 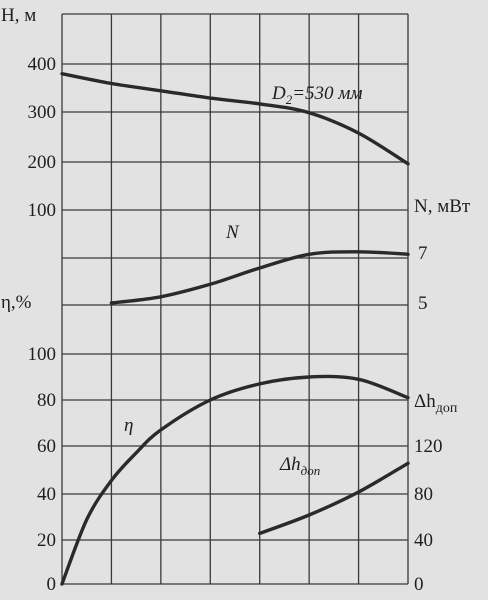 What do you see at coordinates (46, 540) in the screenshot?
I see `efficiency-tick-label: 20` at bounding box center [46, 540].